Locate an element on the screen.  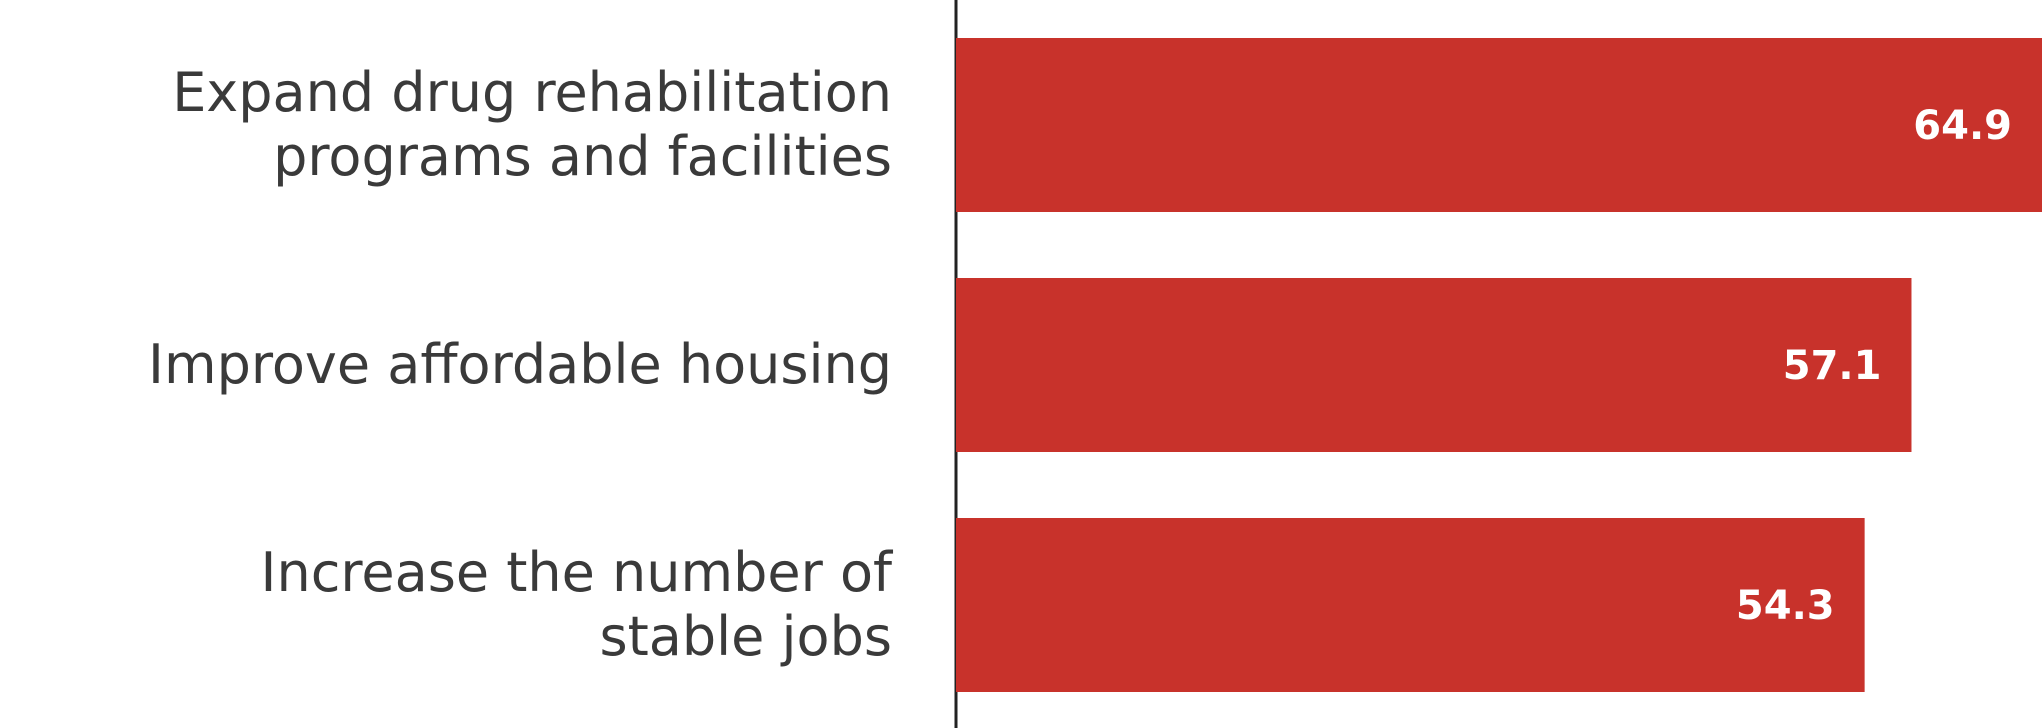
bar-value-label-2: 57.1 is located at coordinates (1832, 366).